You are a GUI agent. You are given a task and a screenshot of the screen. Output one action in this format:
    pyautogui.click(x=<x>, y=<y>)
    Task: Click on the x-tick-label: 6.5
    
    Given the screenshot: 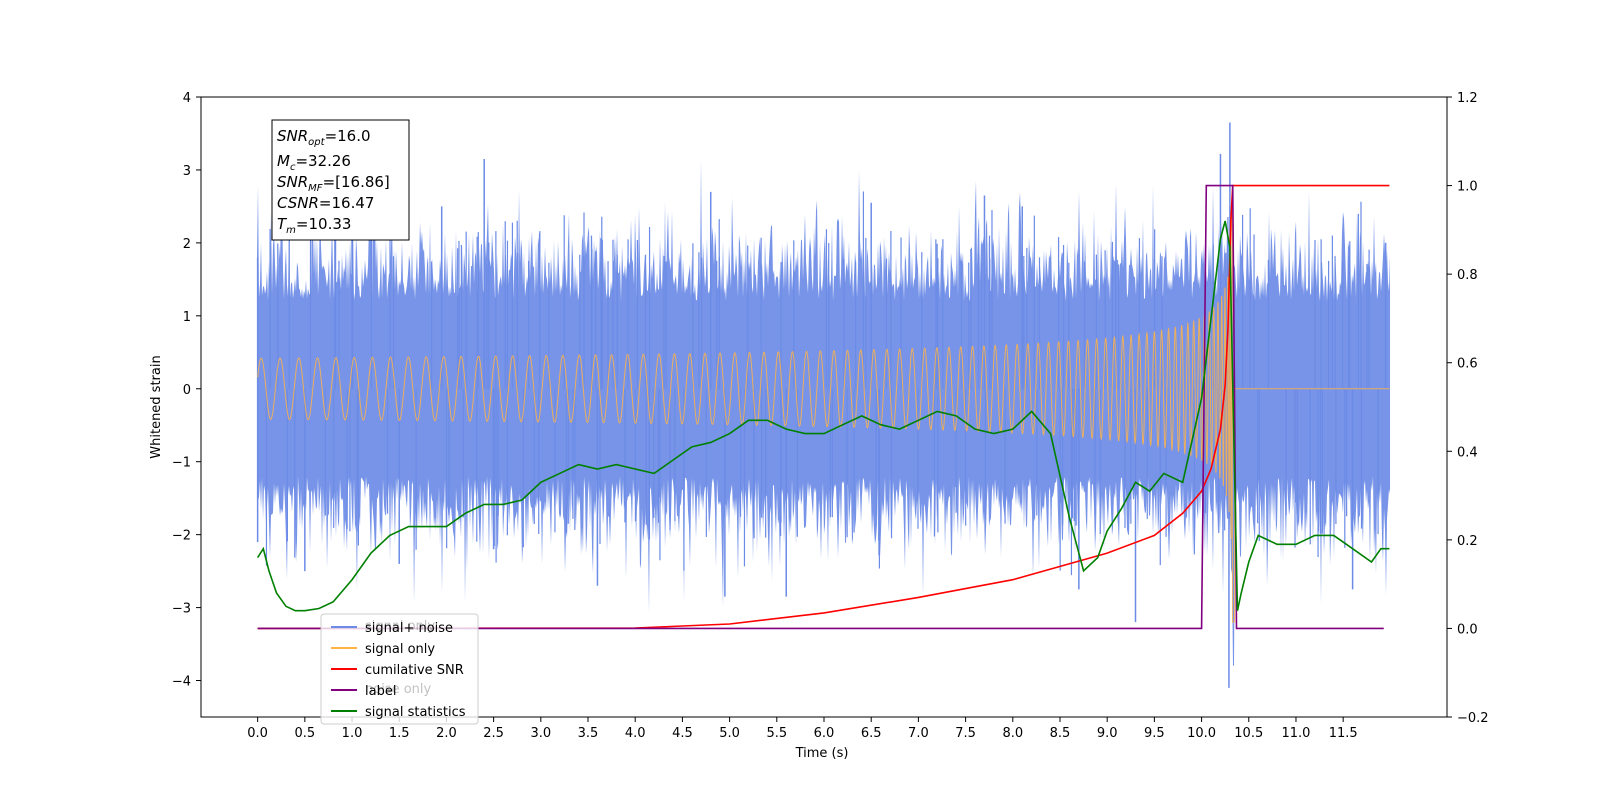 What is the action you would take?
    pyautogui.click(x=871, y=733)
    